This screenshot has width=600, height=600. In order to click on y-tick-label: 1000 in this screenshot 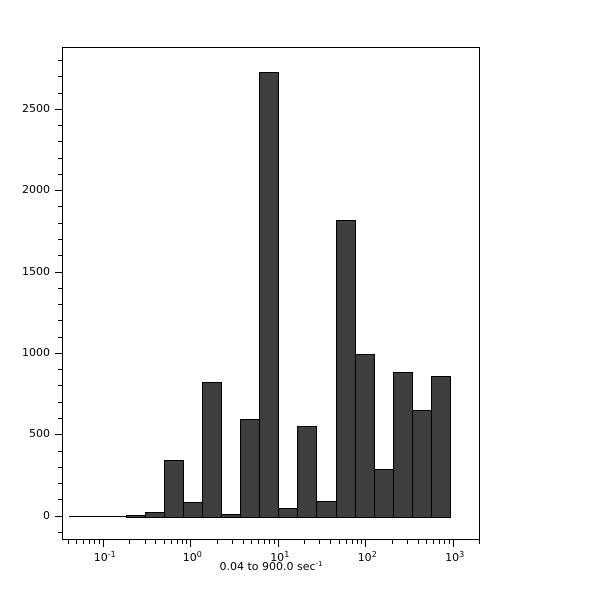, I will do `click(36, 352)`.